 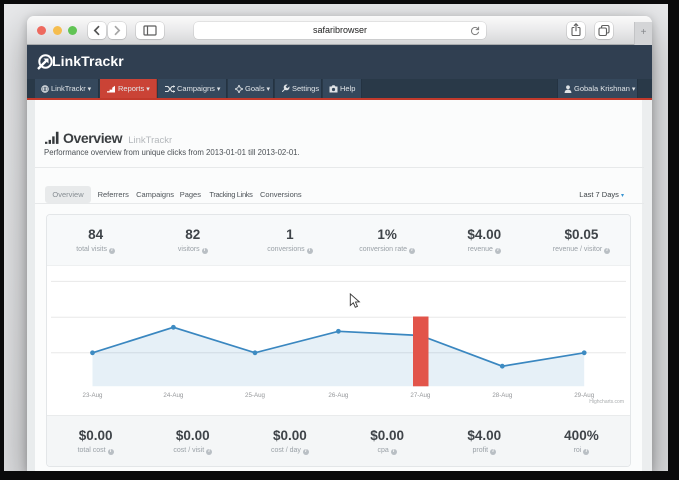 I want to click on svg-text: 27-Aug, so click(x=420, y=395).